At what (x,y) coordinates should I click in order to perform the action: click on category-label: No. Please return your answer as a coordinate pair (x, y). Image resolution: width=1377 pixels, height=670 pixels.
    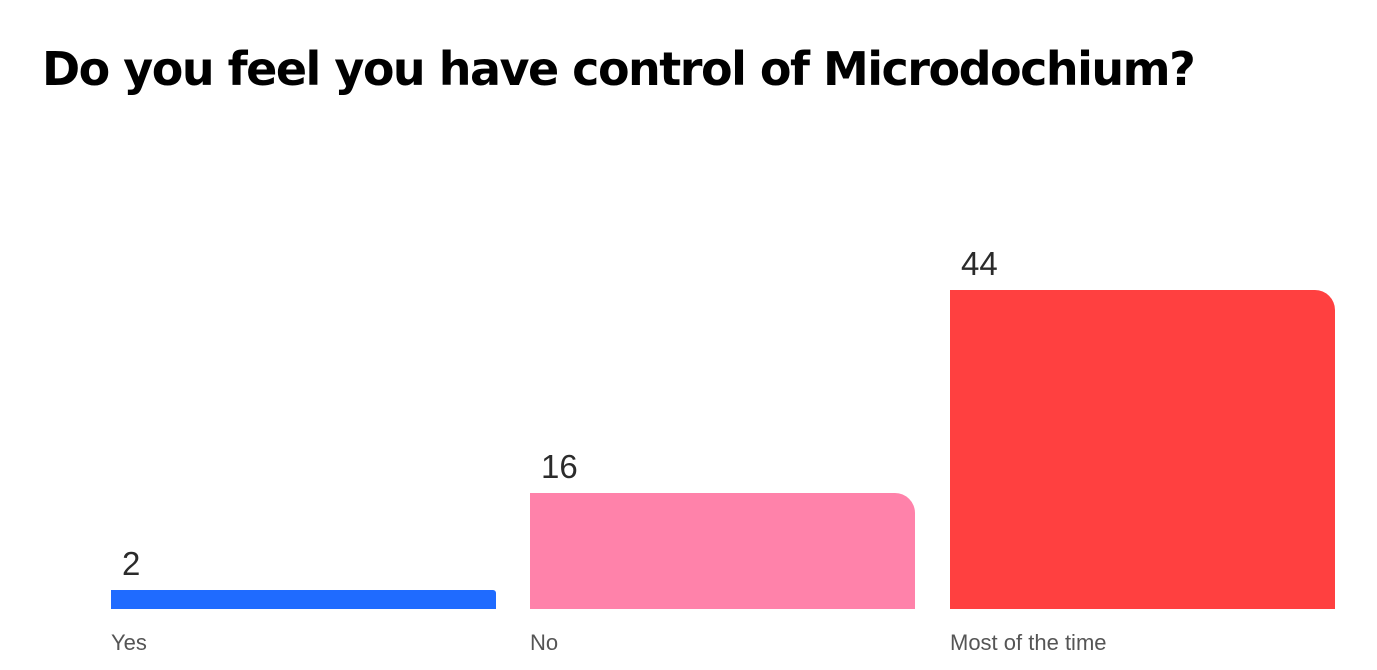
    Looking at the image, I should click on (544, 642).